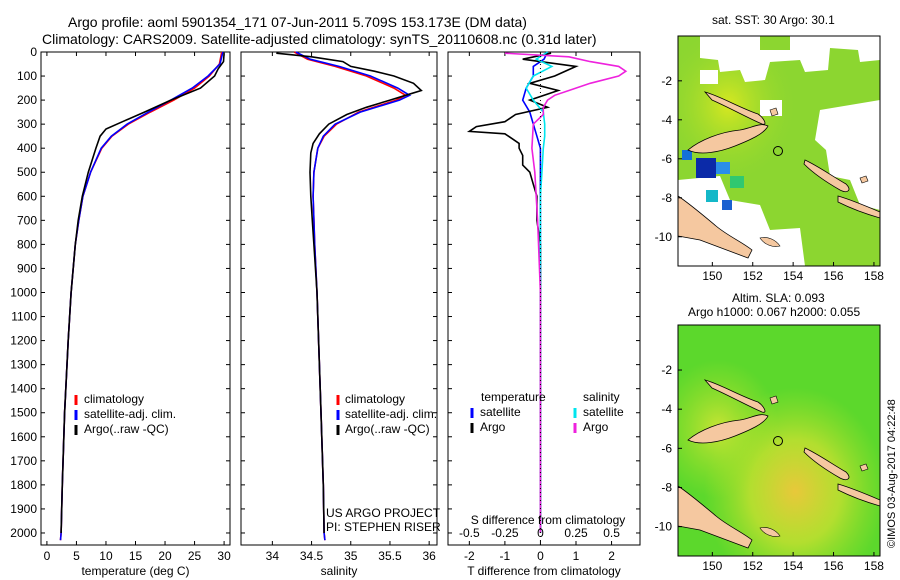 This screenshot has width=900, height=580. Describe the element at coordinates (505, 556) in the screenshot. I see `x-tick-label: -1` at that location.